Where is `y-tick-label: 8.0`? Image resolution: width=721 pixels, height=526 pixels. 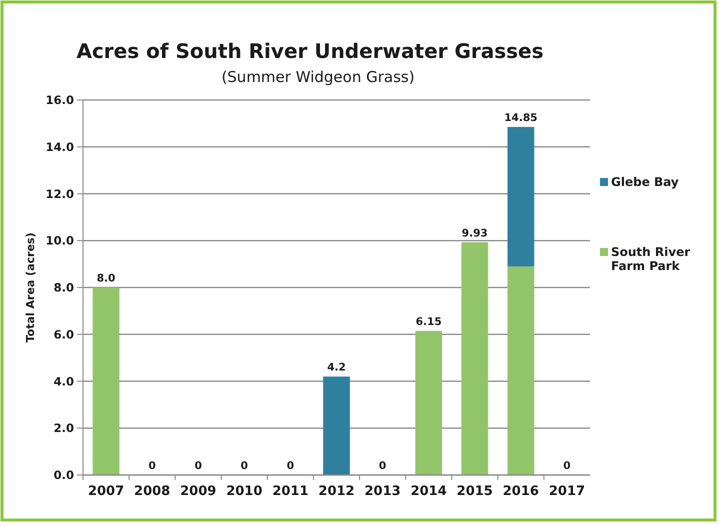 y-tick-label: 8.0 is located at coordinates (64, 287).